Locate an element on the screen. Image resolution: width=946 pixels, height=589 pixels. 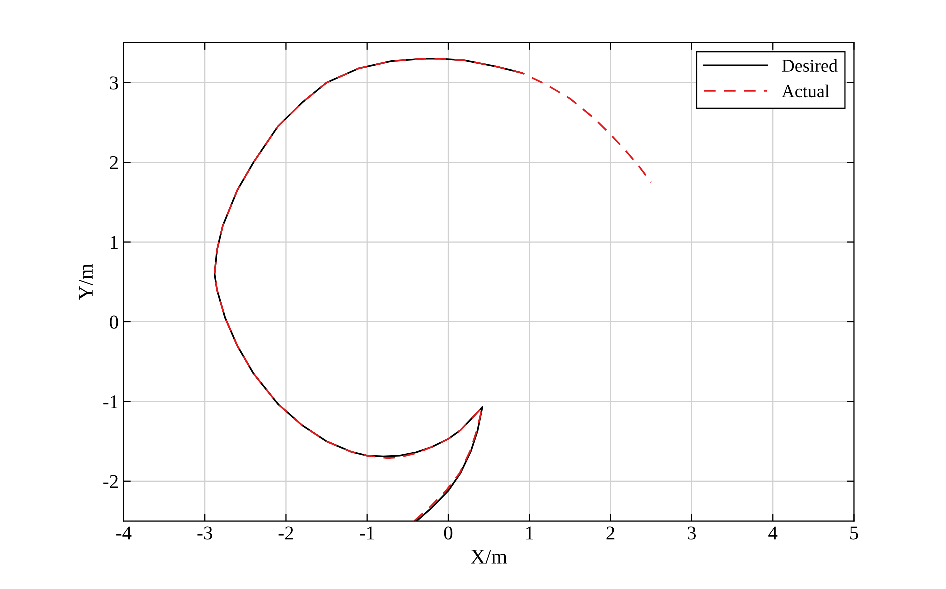
x-axis-title: X/m is located at coordinates (489, 557).